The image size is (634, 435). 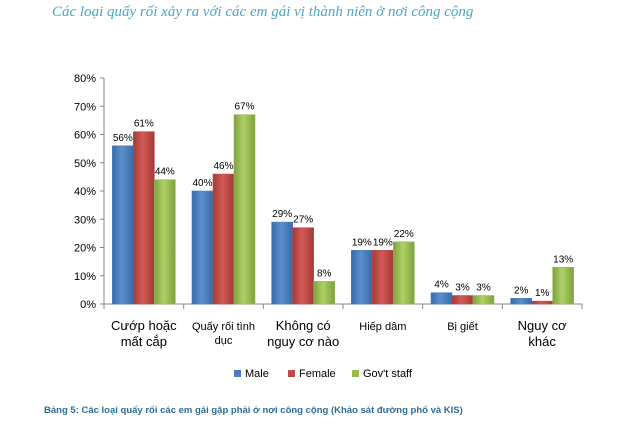 I want to click on y-tick-label: 40%, so click(x=85, y=192).